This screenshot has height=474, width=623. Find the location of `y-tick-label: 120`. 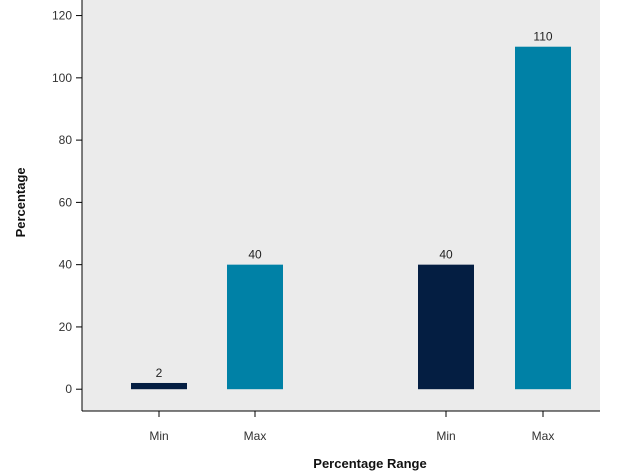

y-tick-label: 120 is located at coordinates (62, 16).